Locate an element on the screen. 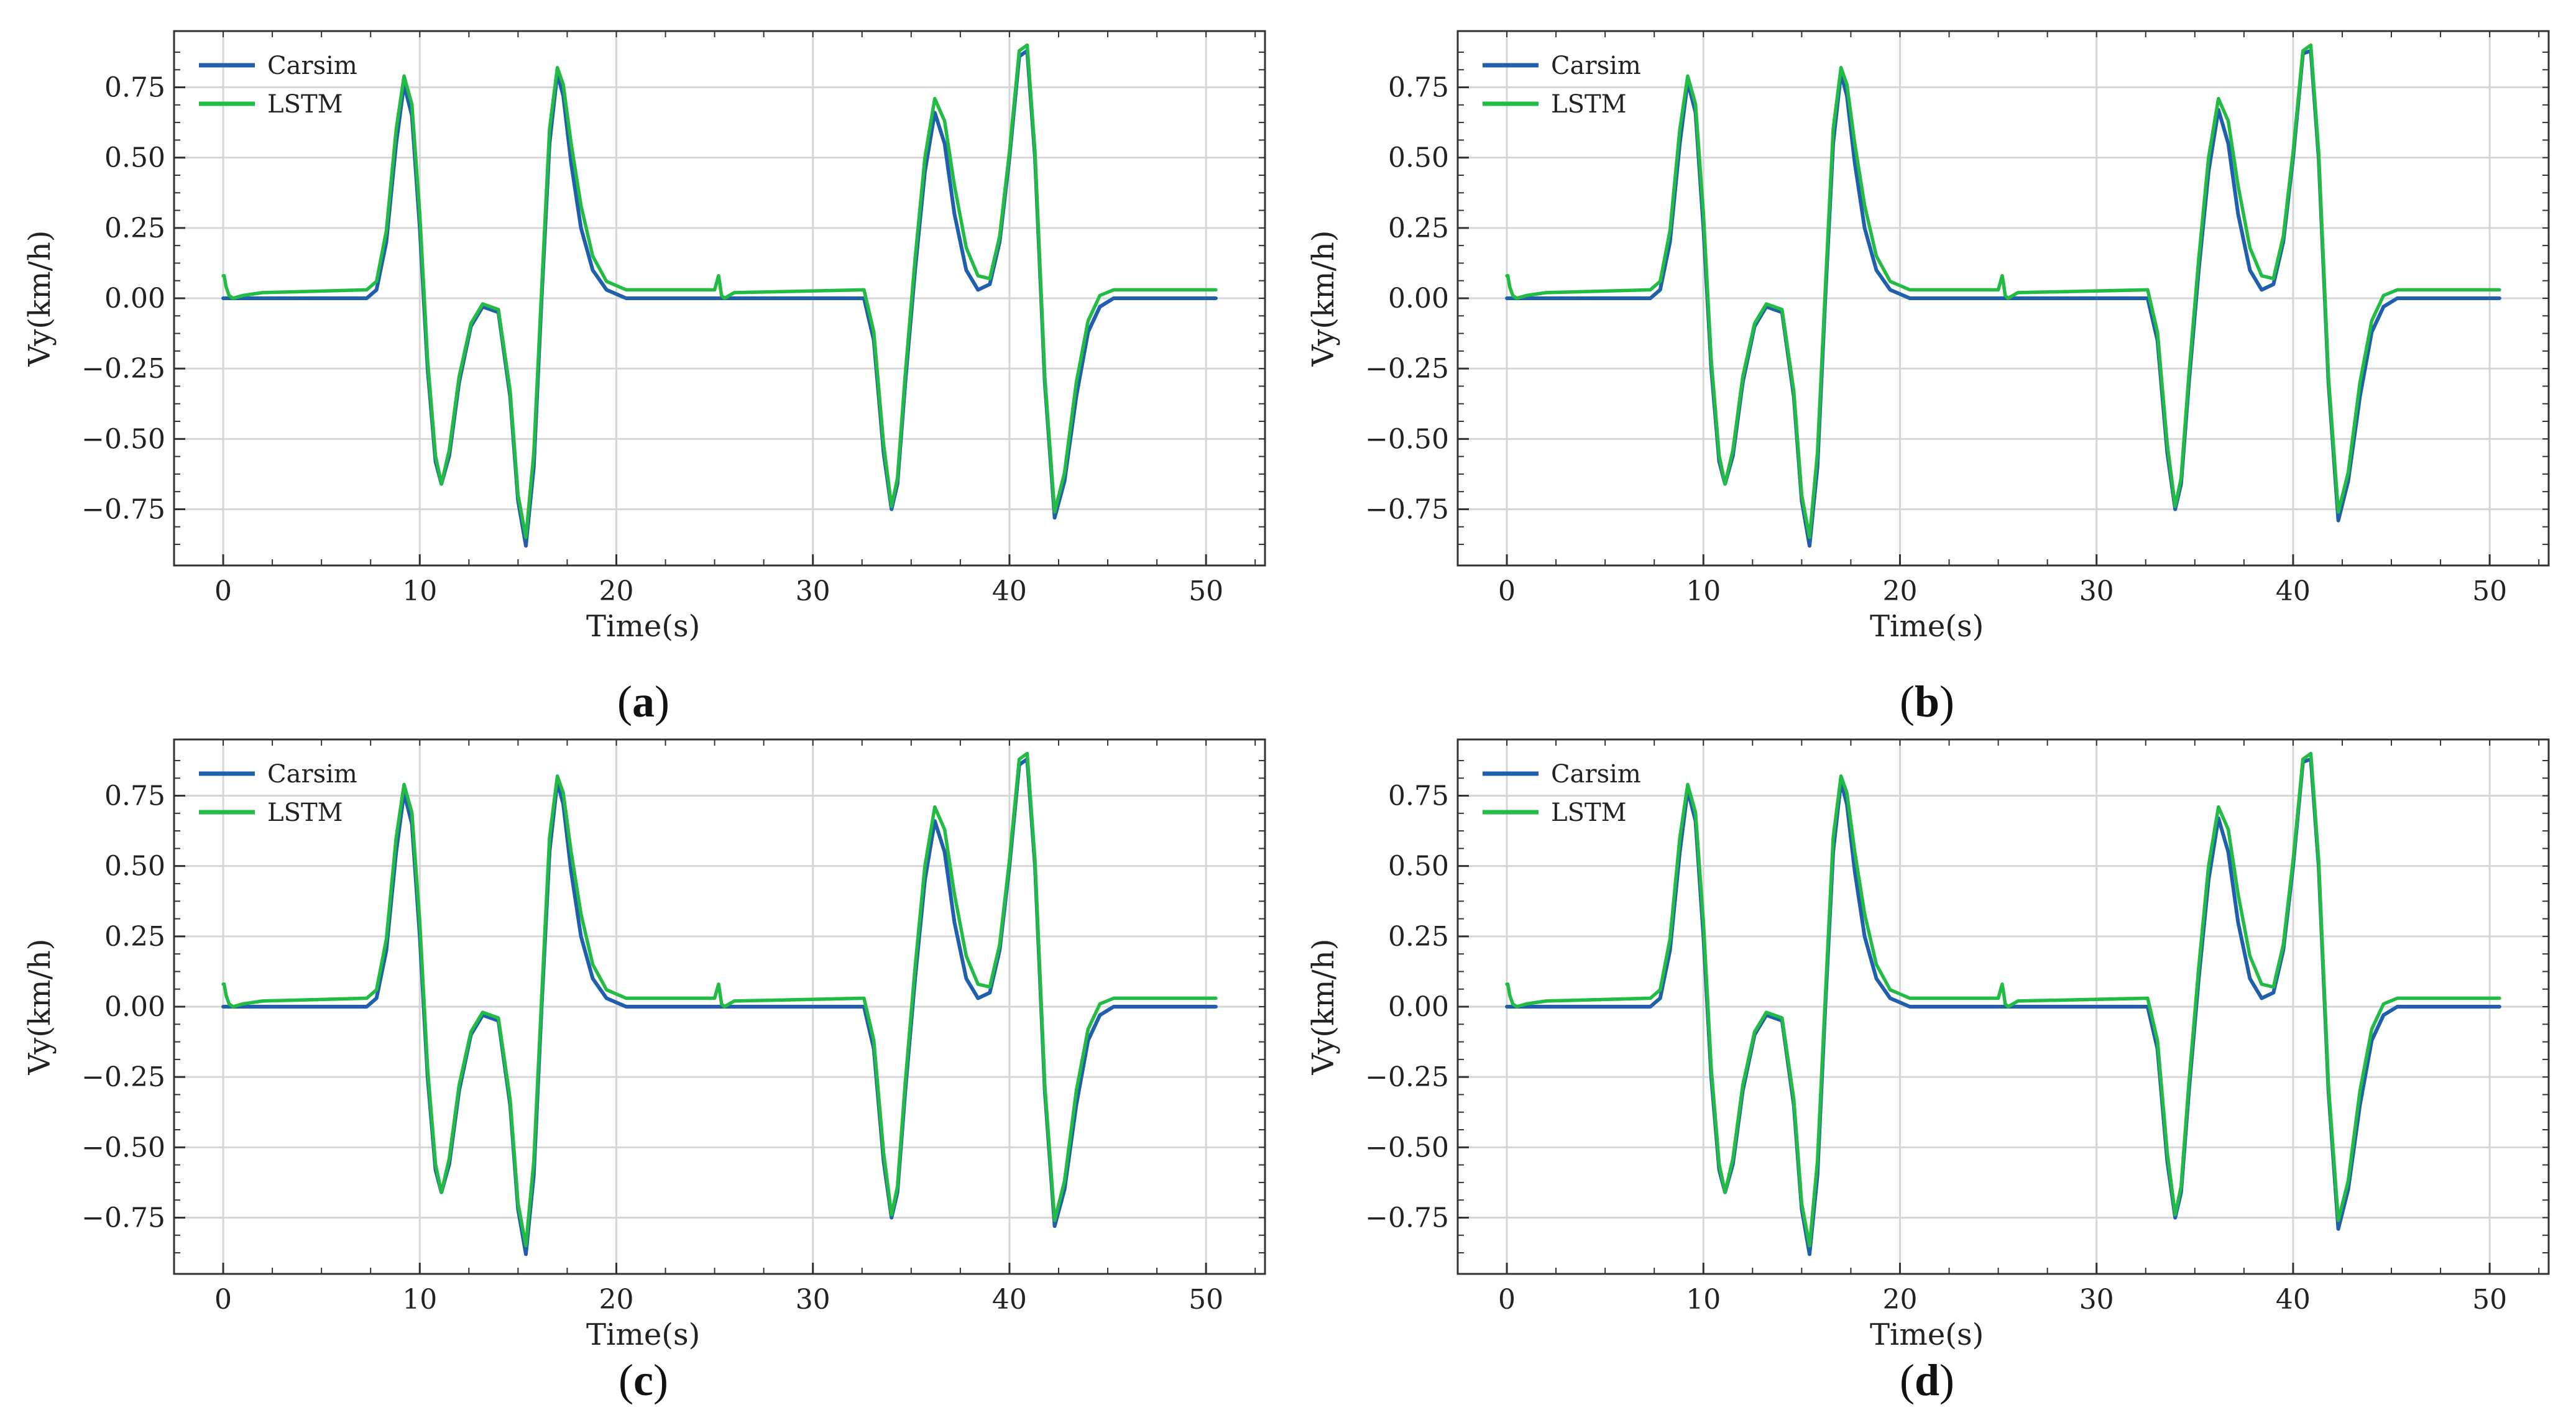 This screenshot has width=2576, height=1428. caption-c: (c) is located at coordinates (643, 1380).